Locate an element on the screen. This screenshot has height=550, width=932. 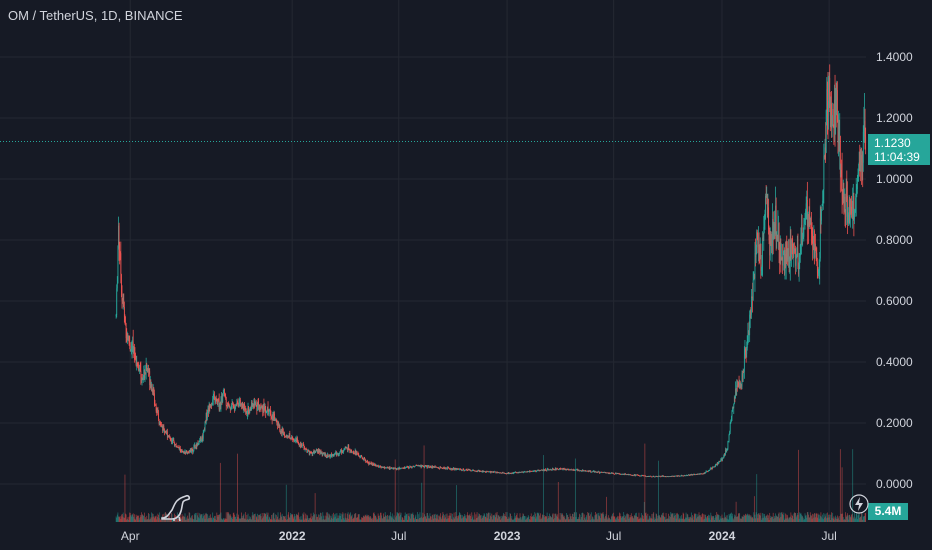
lightning-icon is located at coordinates (859, 504).